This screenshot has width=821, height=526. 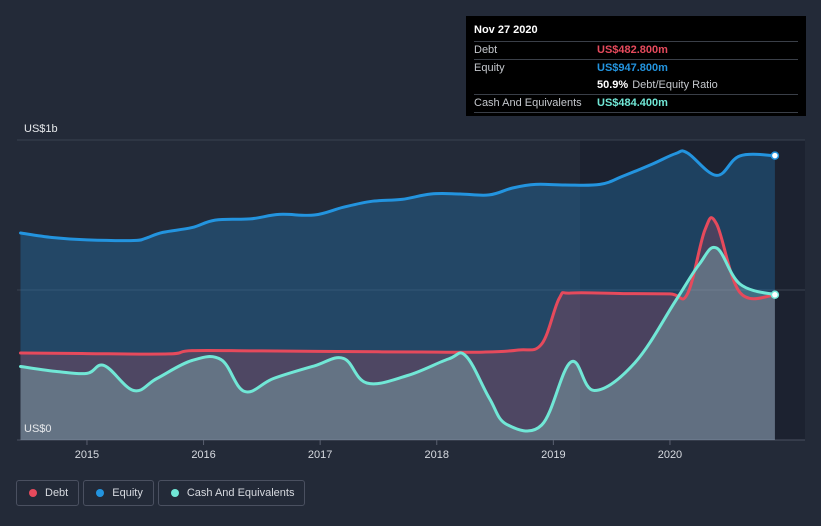 I want to click on legend-dot-debt, so click(x=33, y=493).